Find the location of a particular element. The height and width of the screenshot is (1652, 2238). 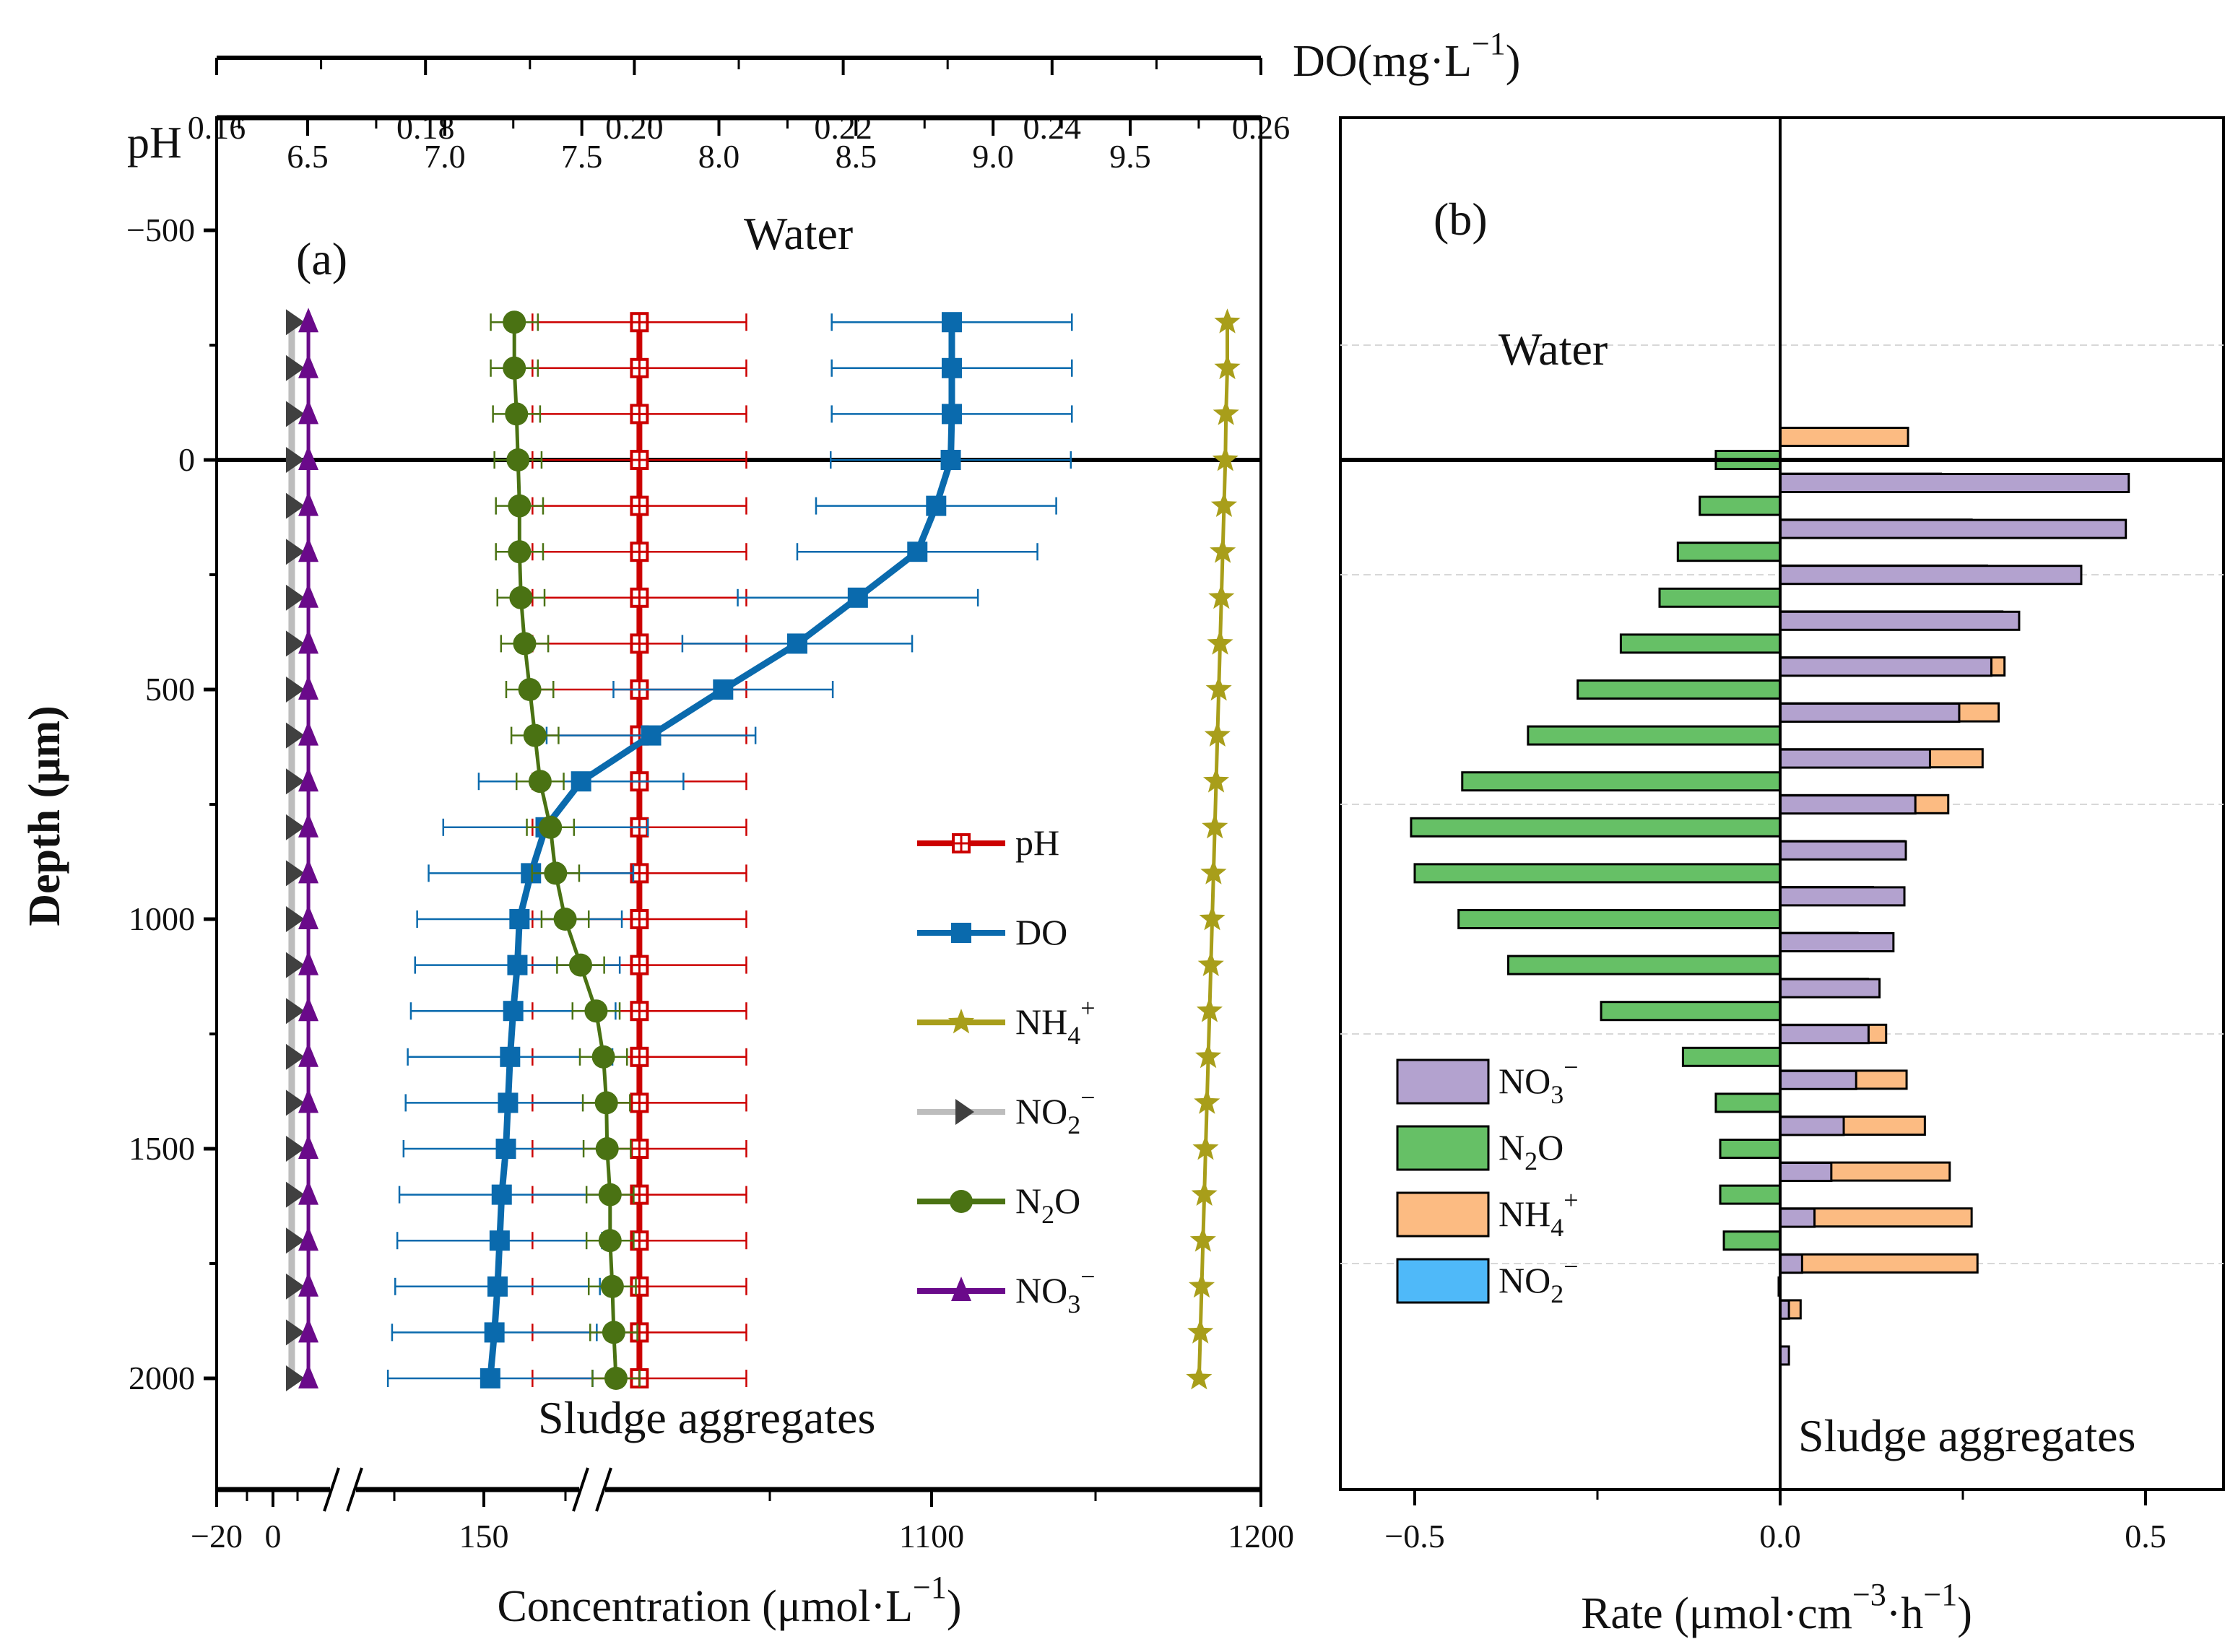

bar-series-nh4 is located at coordinates (1892, 873).